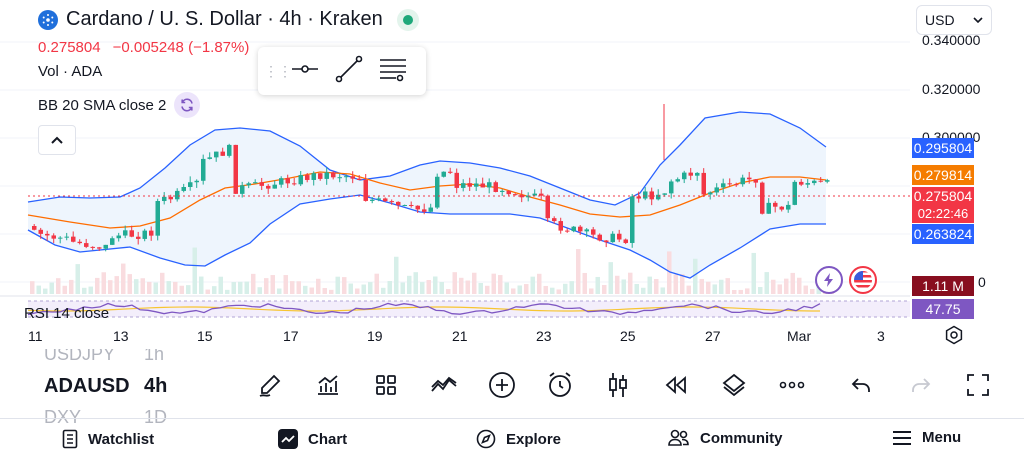 Image resolution: width=1024 pixels, height=461 pixels. I want to click on horizontal-line-tool-icon, so click(305, 71).